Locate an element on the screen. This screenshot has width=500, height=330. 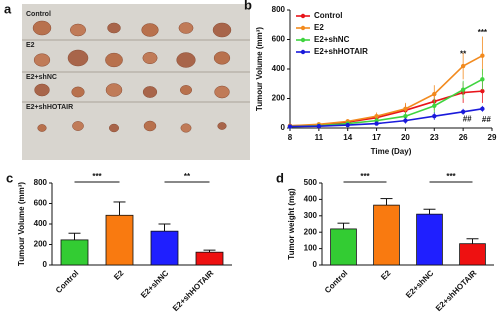
x-tick-label: 14 is located at coordinates (347, 137).